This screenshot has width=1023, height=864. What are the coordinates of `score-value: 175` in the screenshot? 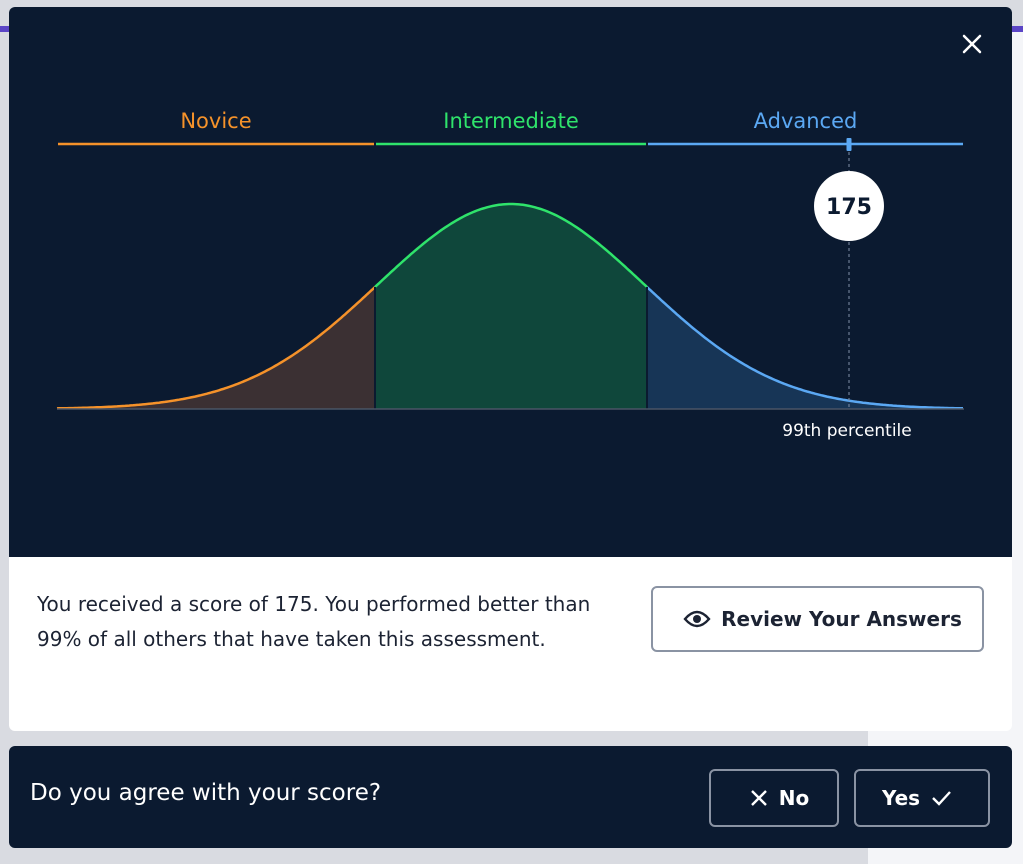 It's located at (849, 207).